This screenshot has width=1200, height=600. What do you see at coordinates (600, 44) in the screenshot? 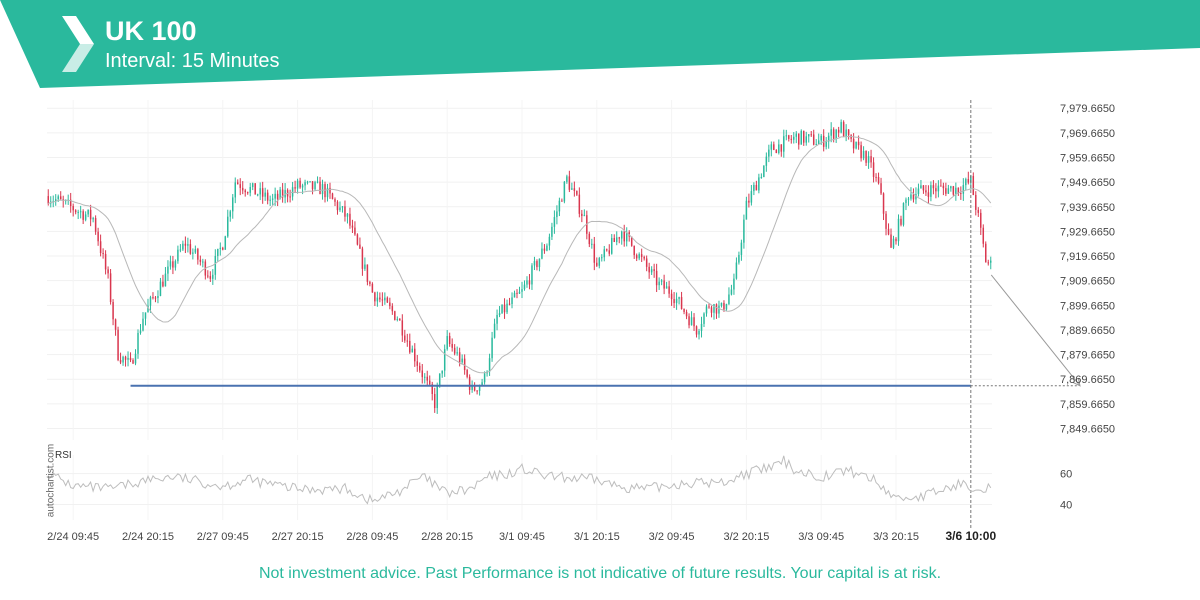
I see `header-band` at bounding box center [600, 44].